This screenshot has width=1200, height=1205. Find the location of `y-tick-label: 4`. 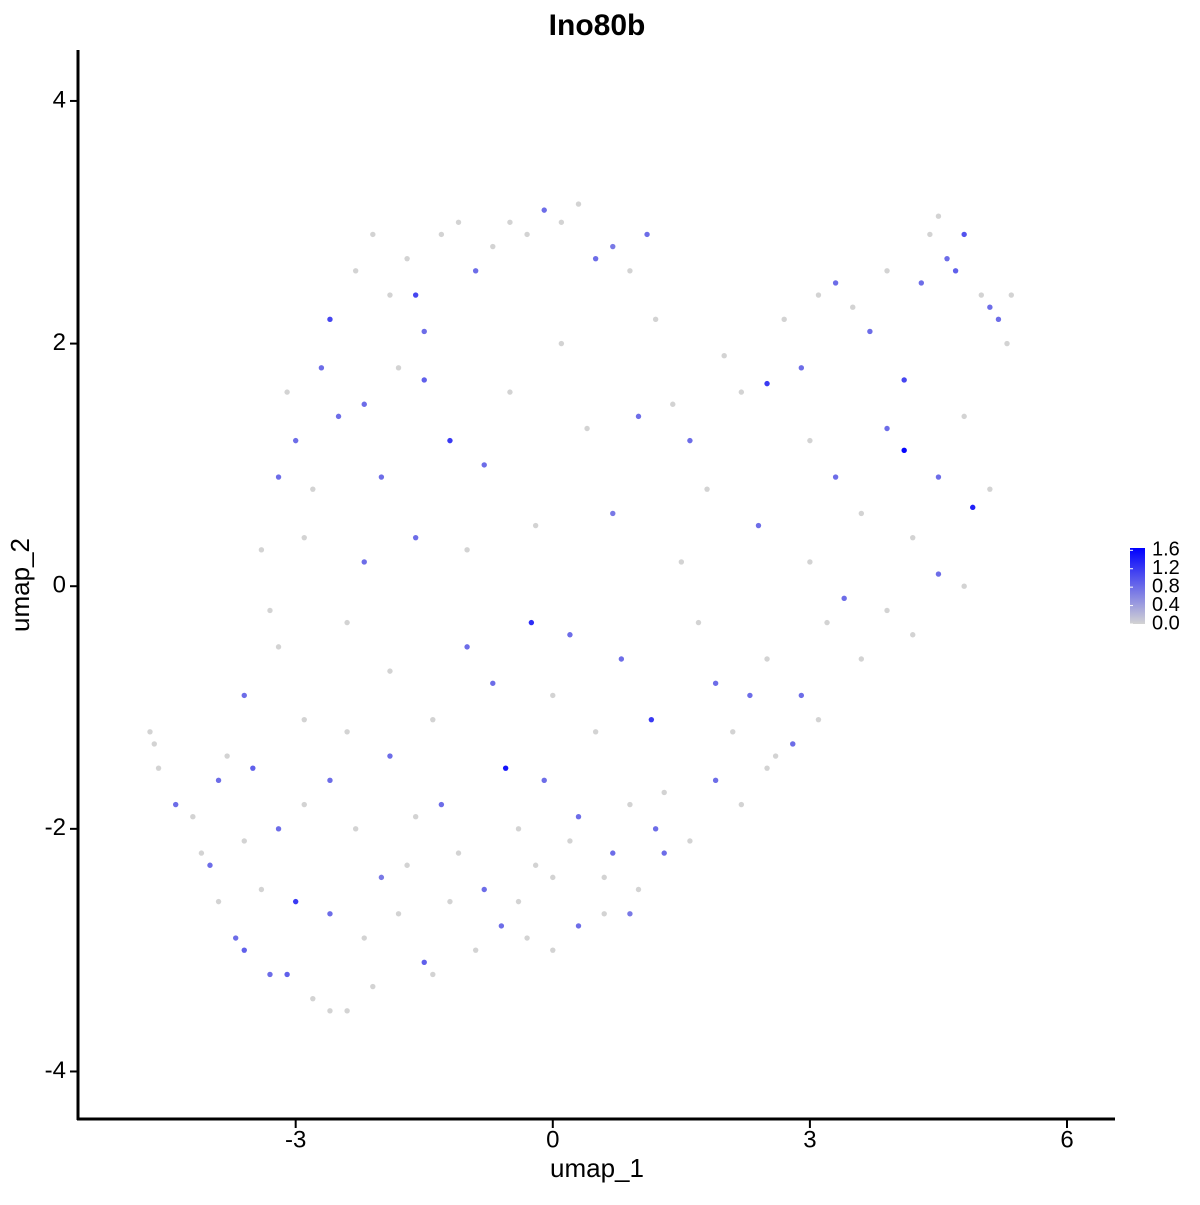

y-tick-label: 4 is located at coordinates (59, 99).